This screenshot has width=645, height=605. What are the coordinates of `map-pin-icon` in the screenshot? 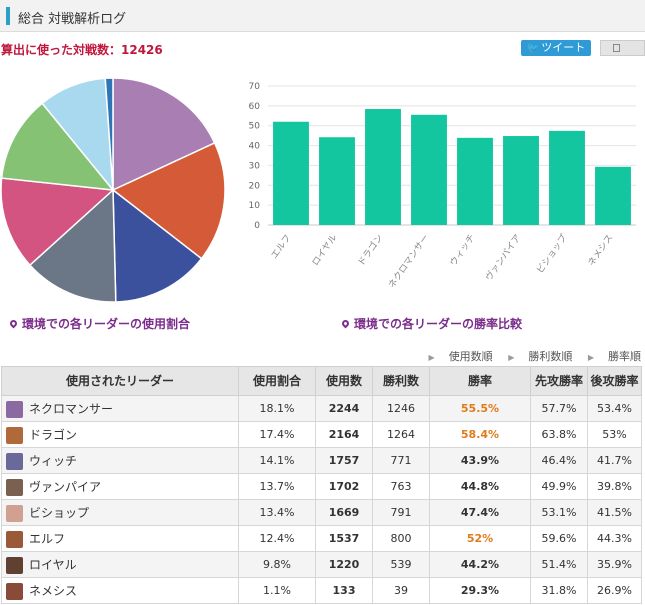 It's located at (13, 323).